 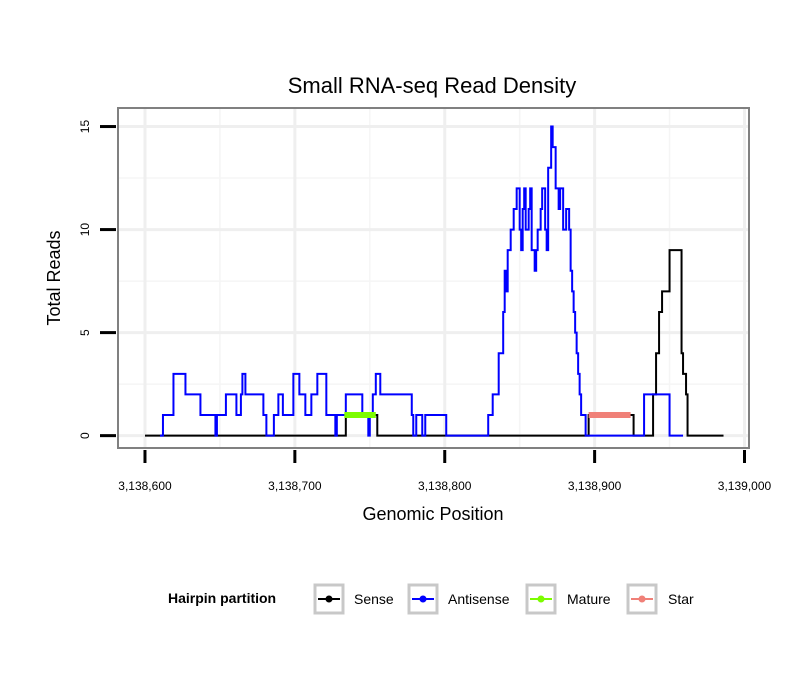 What do you see at coordinates (595, 486) in the screenshot?
I see `x-tick-label: 3,138,900` at bounding box center [595, 486].